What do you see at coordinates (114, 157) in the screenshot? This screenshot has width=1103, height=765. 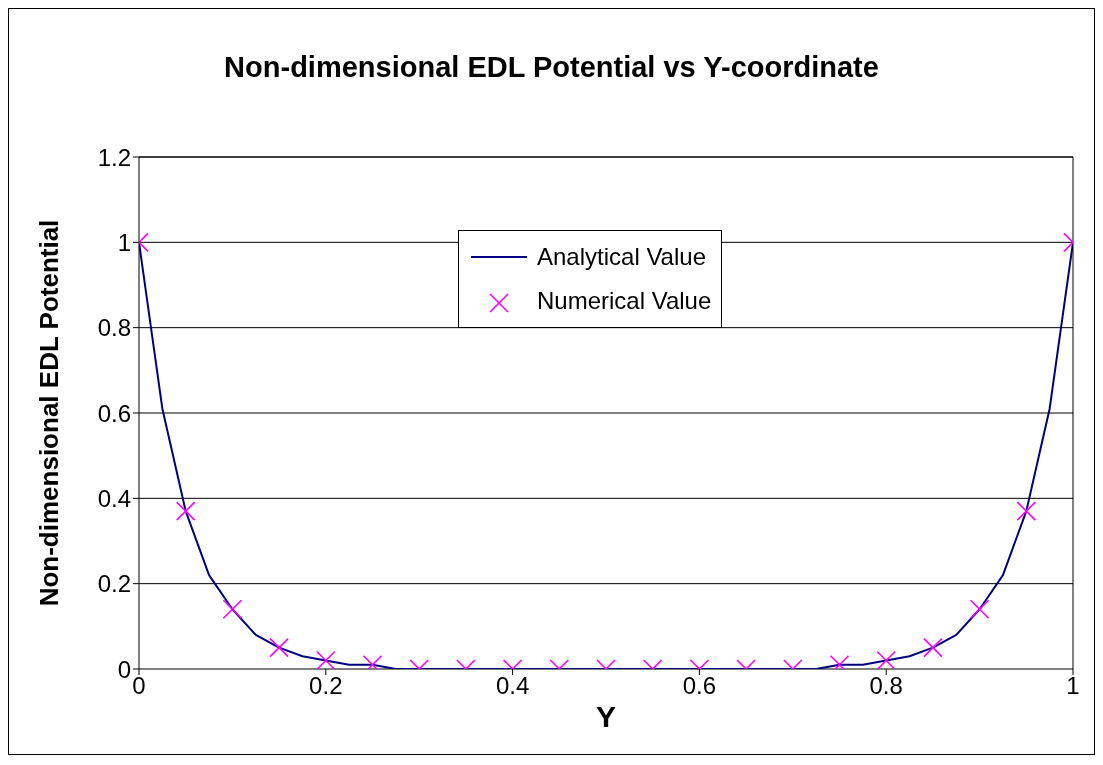 I see `y-tick-label: 1.2` at bounding box center [114, 157].